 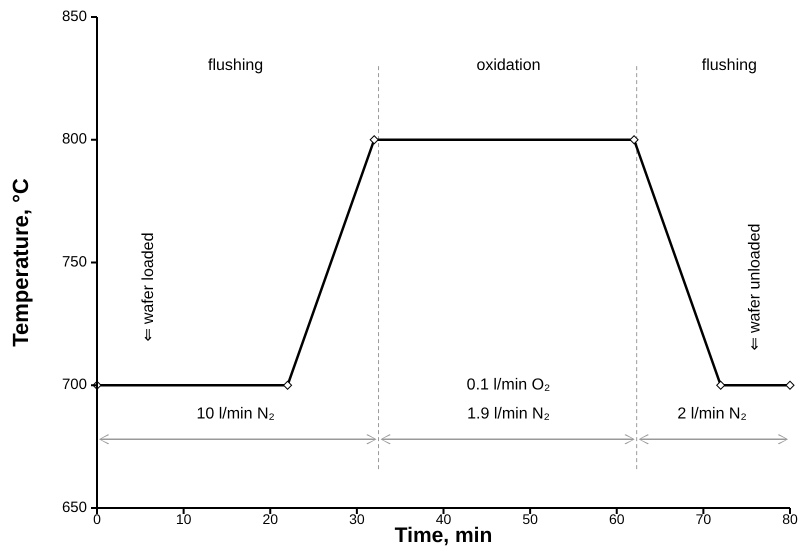 What do you see at coordinates (508, 65) in the screenshot?
I see `annotation: oxidation` at bounding box center [508, 65].